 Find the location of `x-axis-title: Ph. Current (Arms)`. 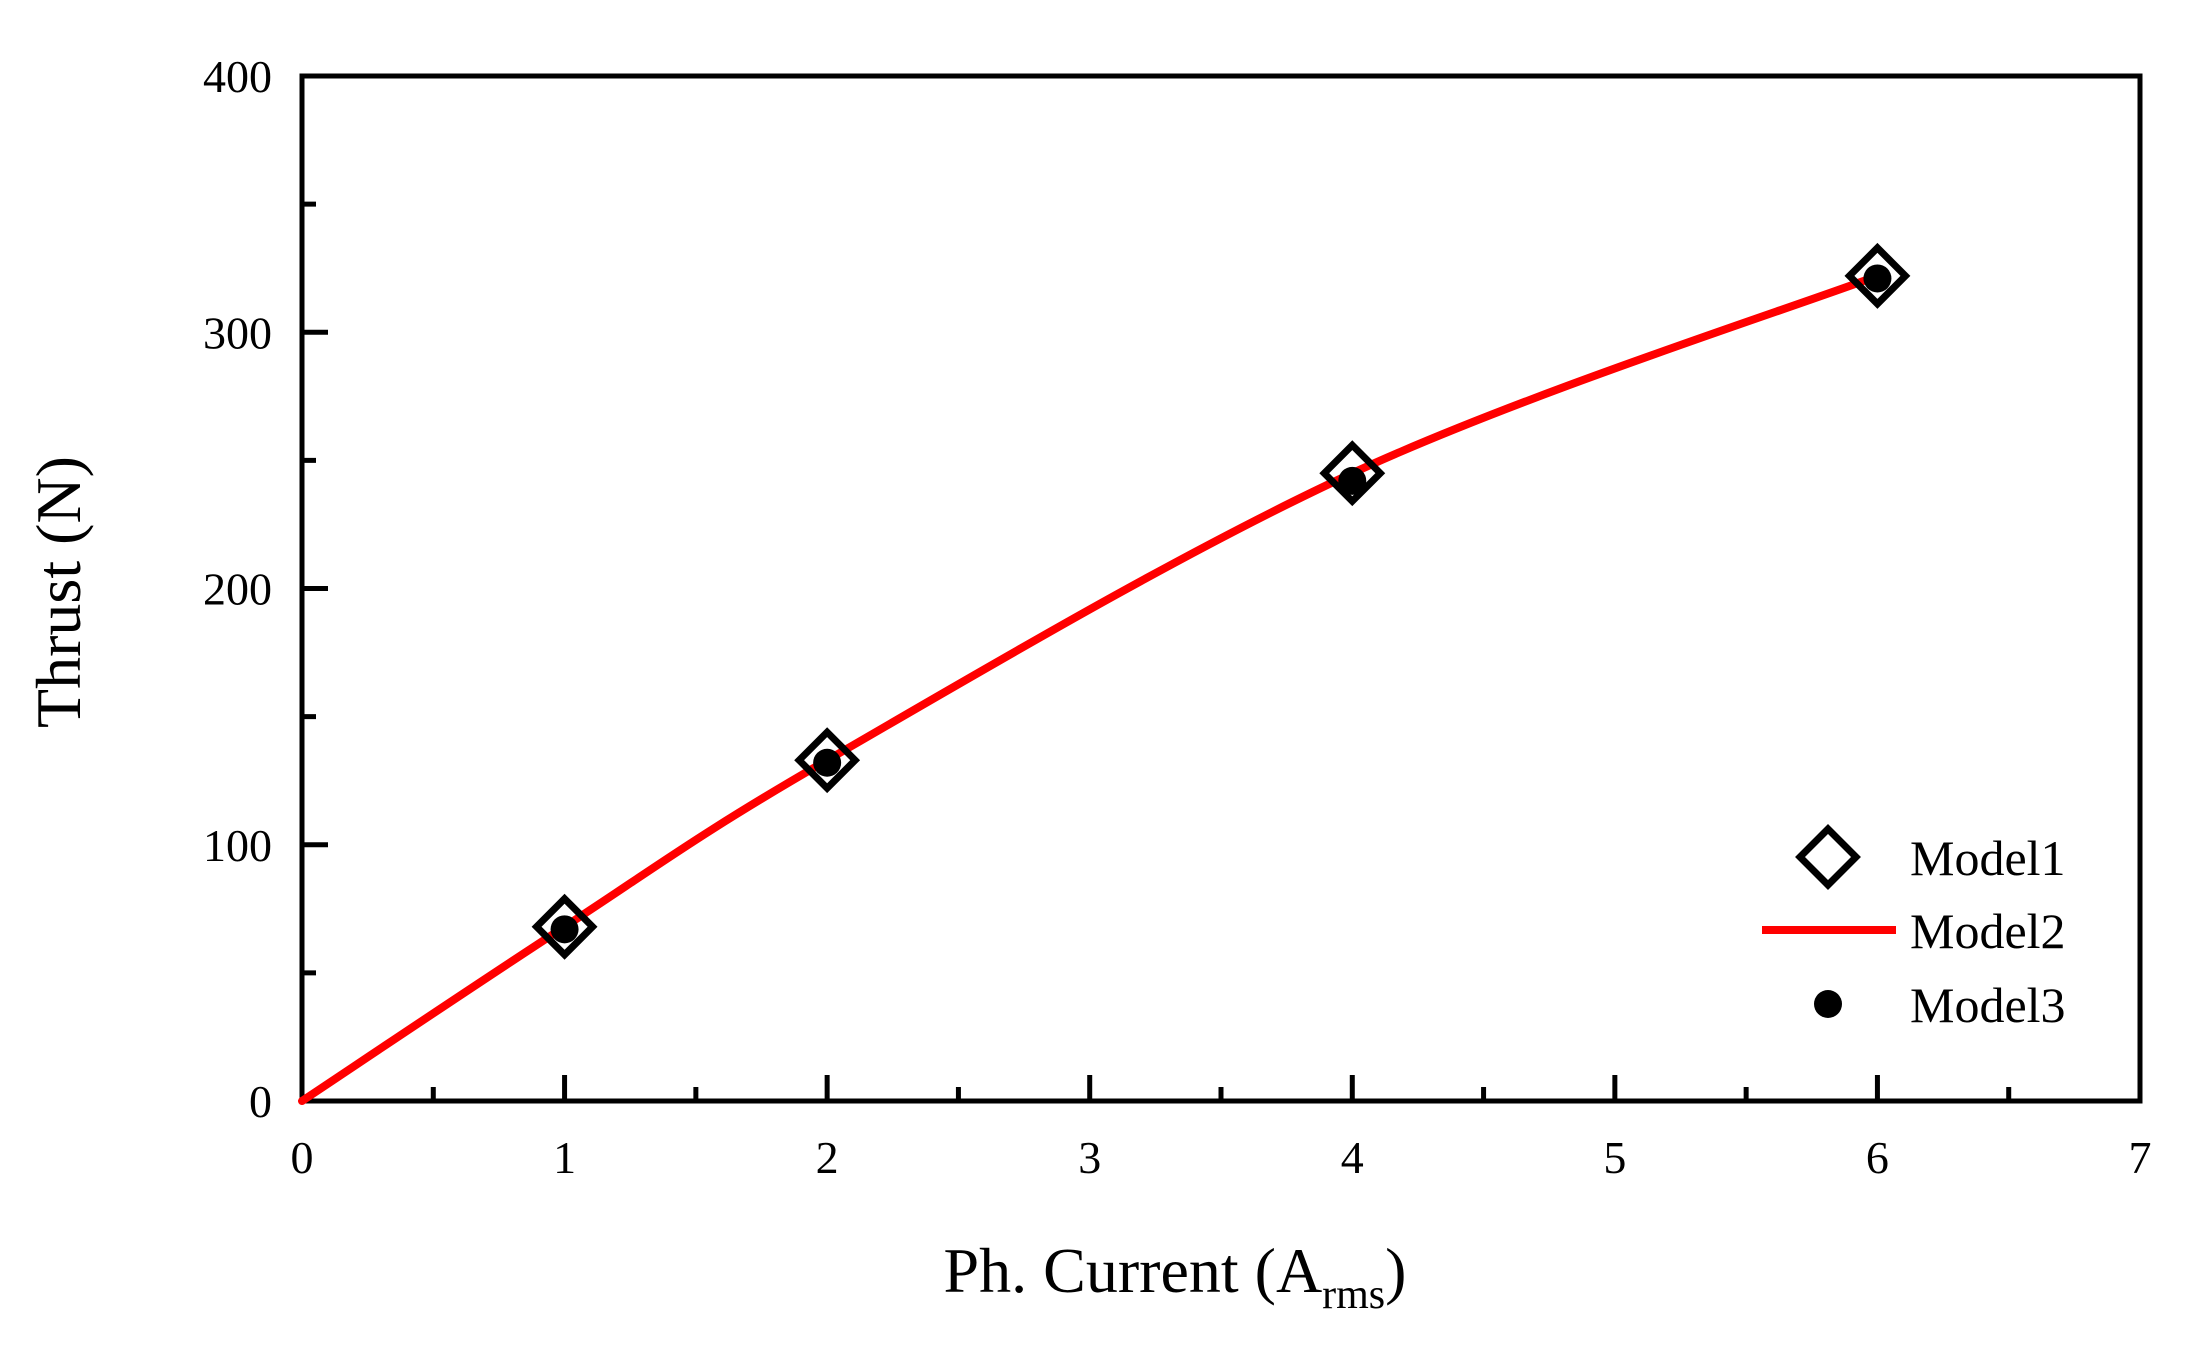

x-axis-title: Ph. Current (Arms) is located at coordinates (1175, 1276).